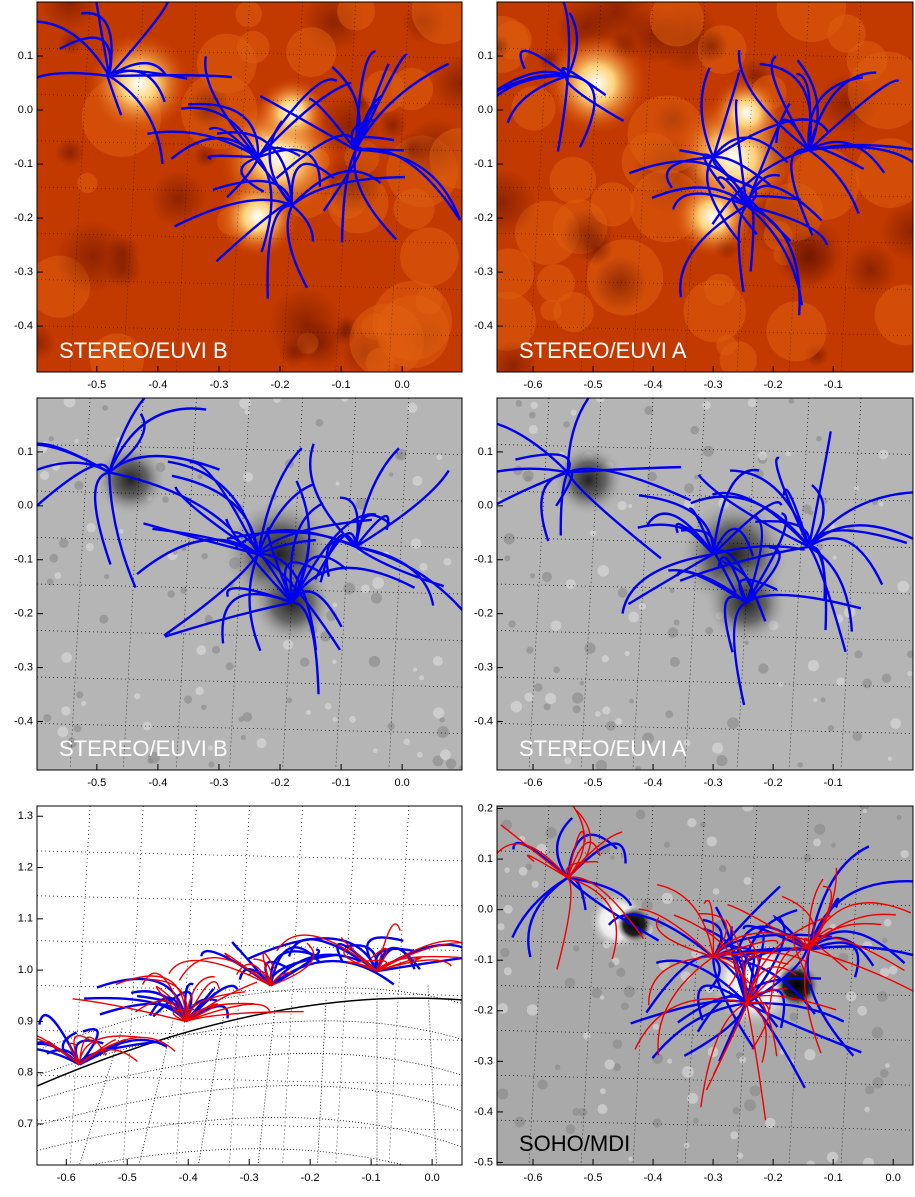 This screenshot has width=915, height=1197. What do you see at coordinates (249, 584) in the screenshot?
I see `image` at bounding box center [249, 584].